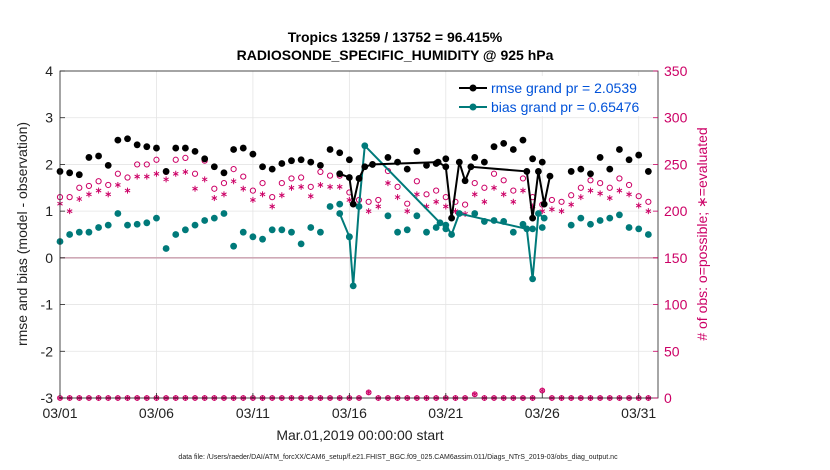 The width and height of the screenshot is (830, 470). I want to click on x-axis: 03/01 03/06 03/11 03/16 03/21 03/26 03/31, so click(349, 407).